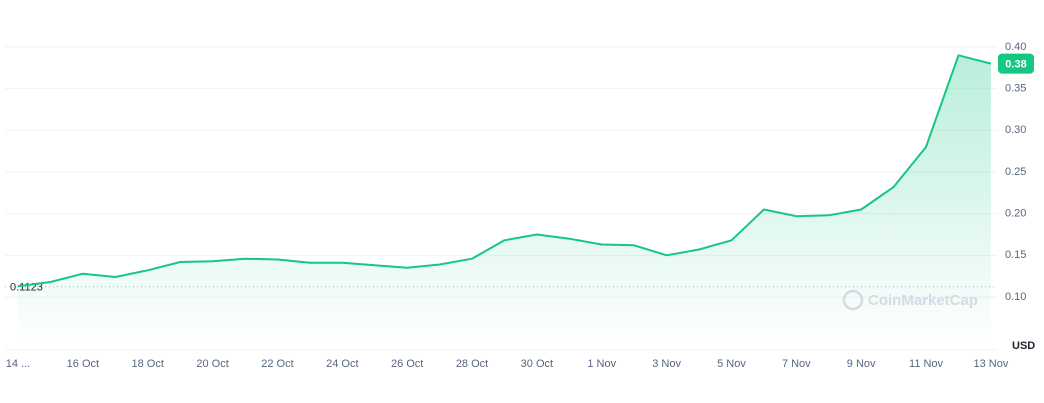 This screenshot has height=403, width=1044. Describe the element at coordinates (342, 364) in the screenshot. I see `x-tick-label: 24 Oct` at that location.